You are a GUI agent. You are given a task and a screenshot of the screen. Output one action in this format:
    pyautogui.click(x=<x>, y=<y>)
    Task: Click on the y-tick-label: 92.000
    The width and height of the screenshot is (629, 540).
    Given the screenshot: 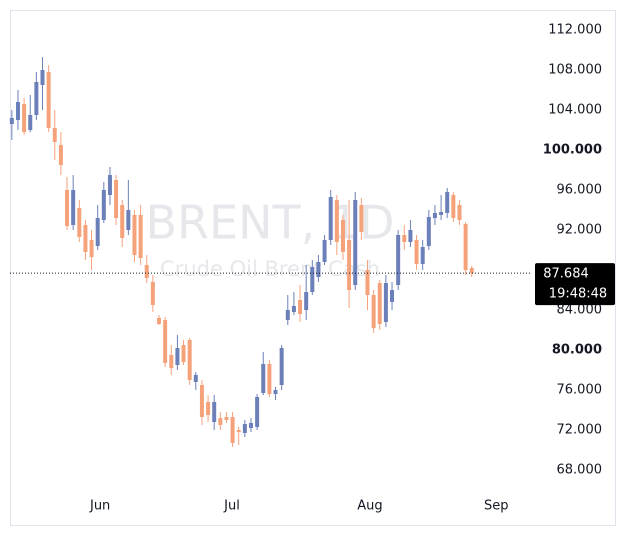 What is the action you would take?
    pyautogui.click(x=580, y=230)
    